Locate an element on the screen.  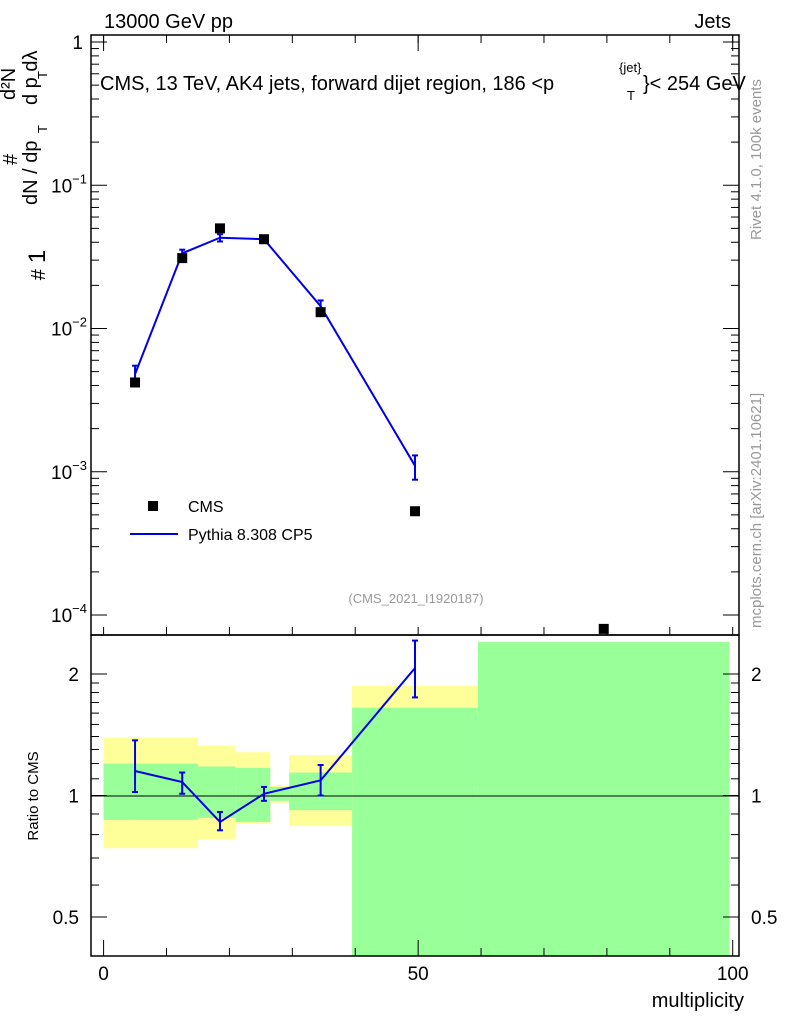
title-end: }< 254 GeV is located at coordinates (695, 84).